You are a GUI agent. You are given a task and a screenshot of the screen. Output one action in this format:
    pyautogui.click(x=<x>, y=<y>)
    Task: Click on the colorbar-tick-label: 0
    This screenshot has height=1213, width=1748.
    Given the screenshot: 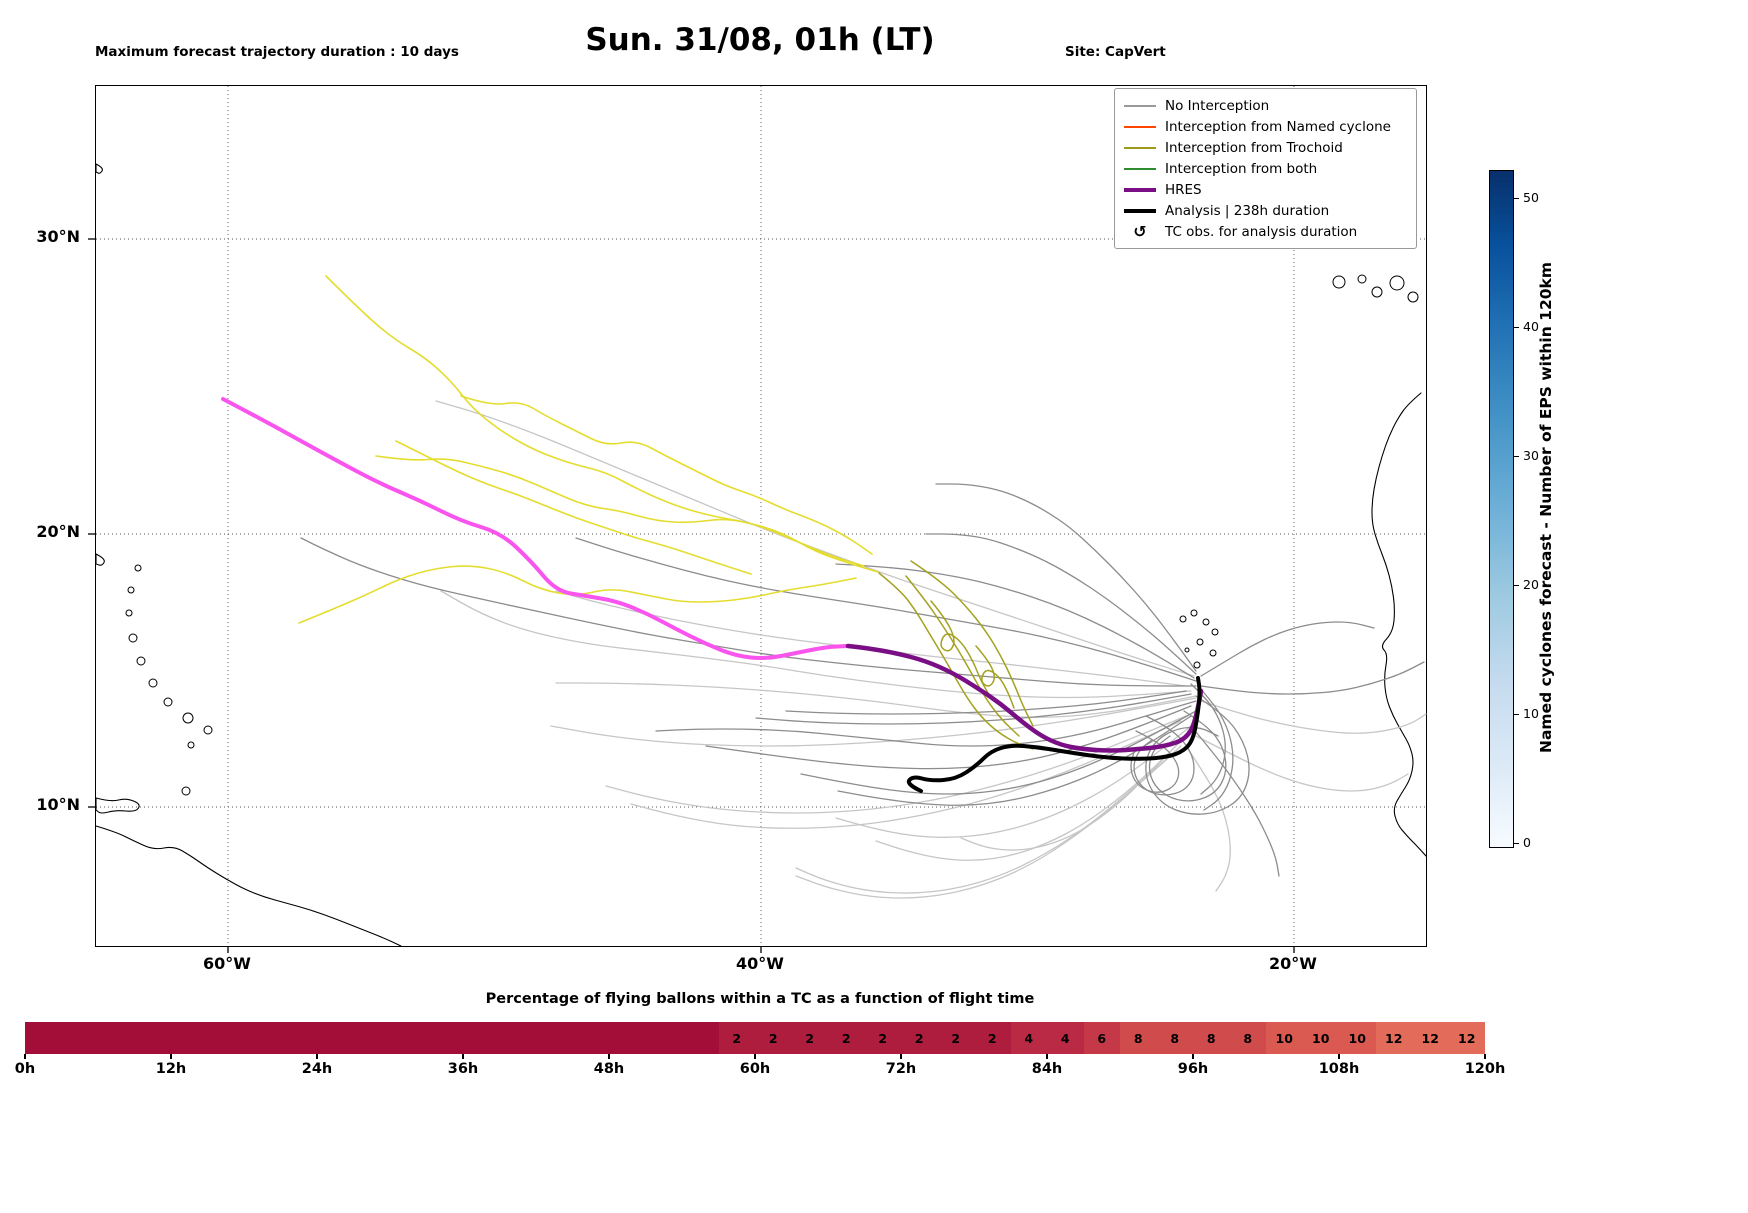 What is the action you would take?
    pyautogui.click(x=1527, y=842)
    